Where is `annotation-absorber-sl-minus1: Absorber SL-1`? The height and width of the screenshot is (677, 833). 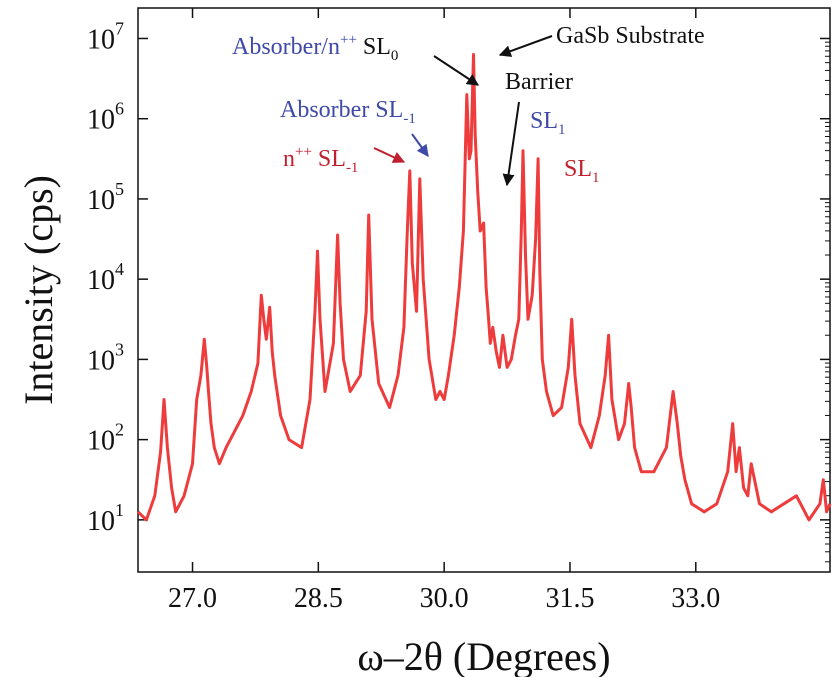
annotation-absorber-sl-minus1: Absorber SL-1 is located at coordinates (348, 112).